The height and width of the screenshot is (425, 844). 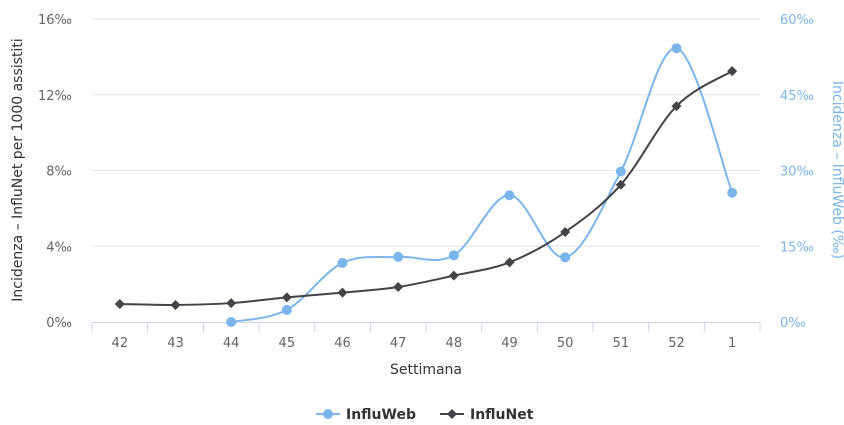 What do you see at coordinates (55, 96) in the screenshot?
I see `left-tick-label: 12‰` at bounding box center [55, 96].